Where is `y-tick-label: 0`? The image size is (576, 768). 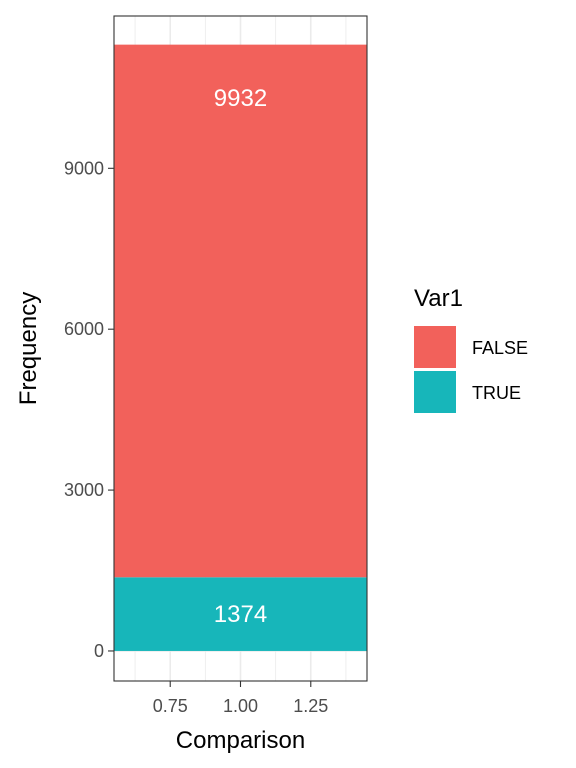 y-tick-label: 0 is located at coordinates (99, 651).